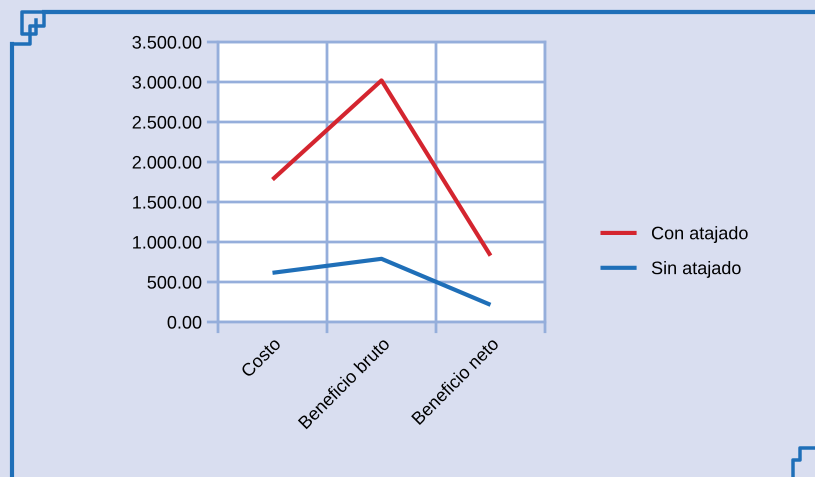  Describe the element at coordinates (167, 162) in the screenshot. I see `y-tick-label: 2.000.00` at that location.